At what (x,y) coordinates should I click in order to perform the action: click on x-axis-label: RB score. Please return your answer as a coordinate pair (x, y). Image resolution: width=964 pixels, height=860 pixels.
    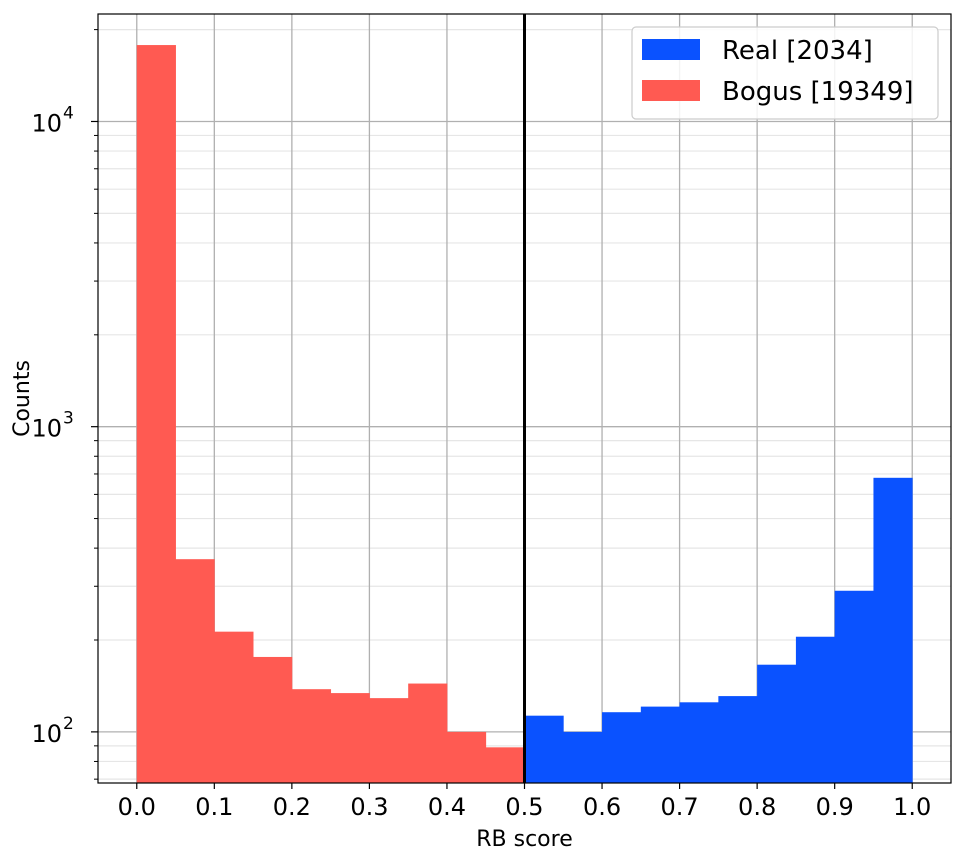
    Looking at the image, I should click on (524, 839).